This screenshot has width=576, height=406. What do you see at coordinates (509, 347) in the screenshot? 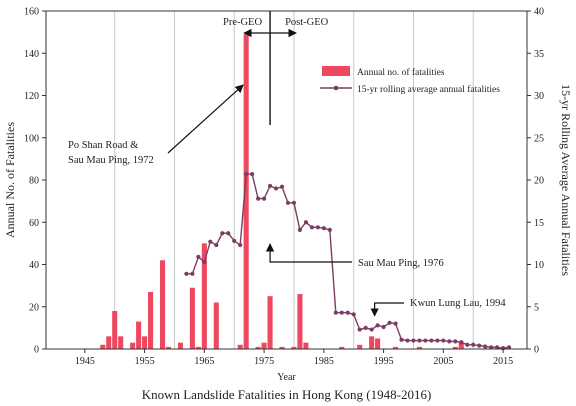
I see `rolling-average-point-2016` at bounding box center [509, 347].